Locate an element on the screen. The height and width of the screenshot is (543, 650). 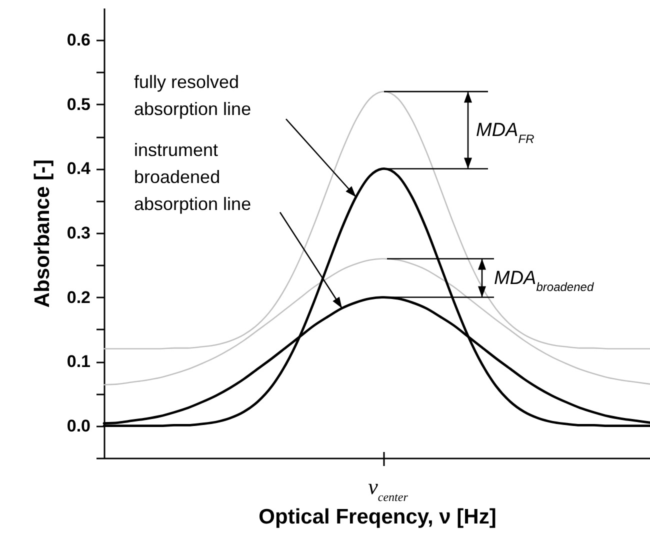
annotation: instrument broadened absorption line is located at coordinates (193, 177).